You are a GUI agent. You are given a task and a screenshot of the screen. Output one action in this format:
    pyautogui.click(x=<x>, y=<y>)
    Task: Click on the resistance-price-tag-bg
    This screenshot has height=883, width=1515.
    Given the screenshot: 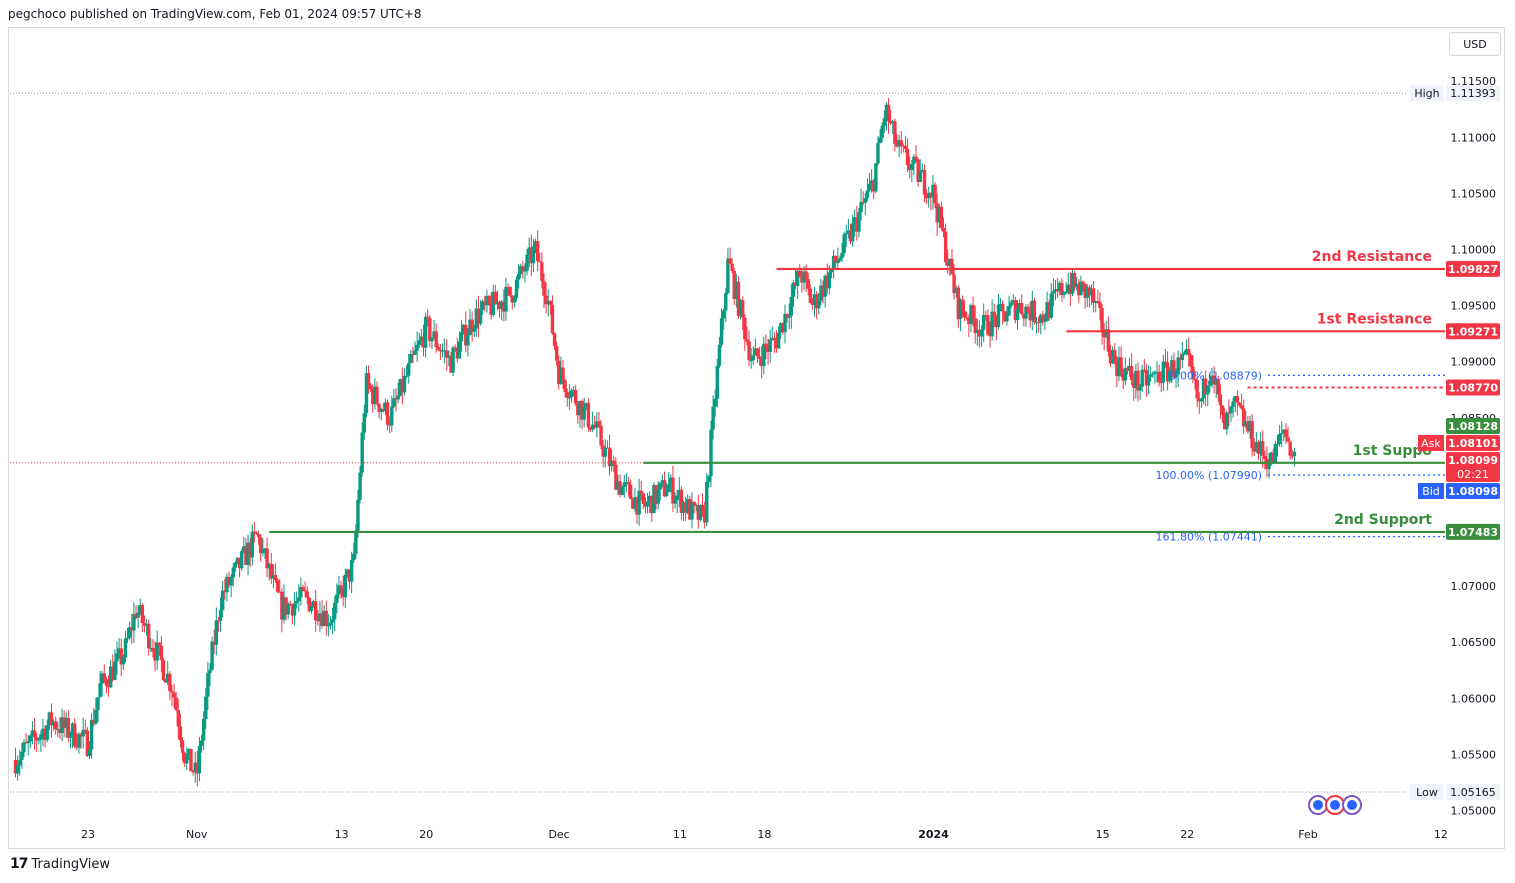 What is the action you would take?
    pyautogui.click(x=1473, y=268)
    